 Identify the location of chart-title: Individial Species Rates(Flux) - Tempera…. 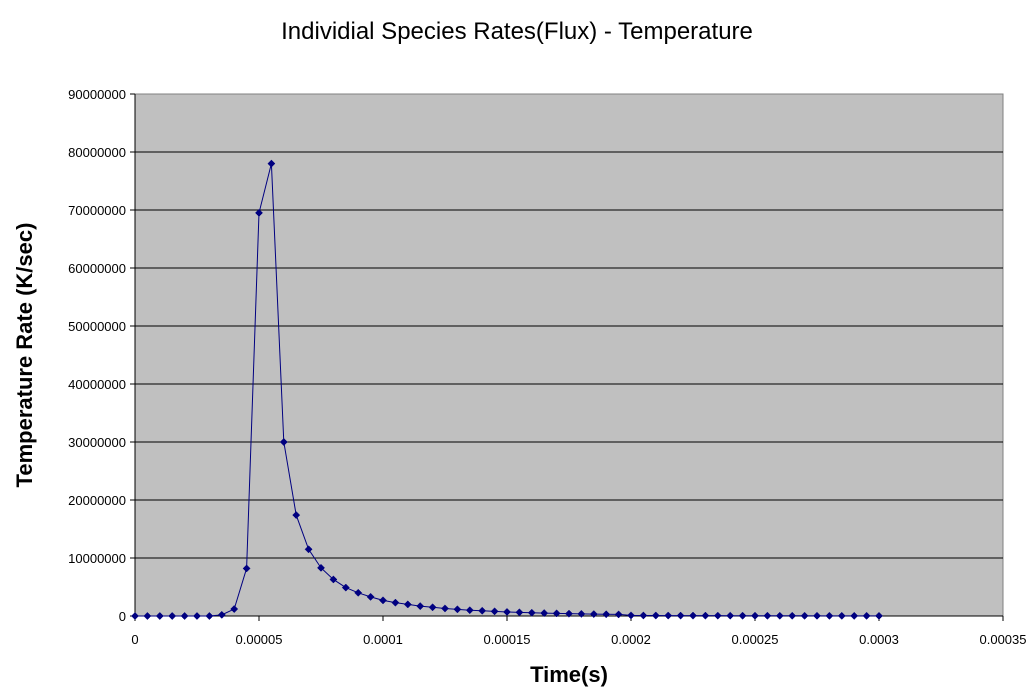
(517, 31).